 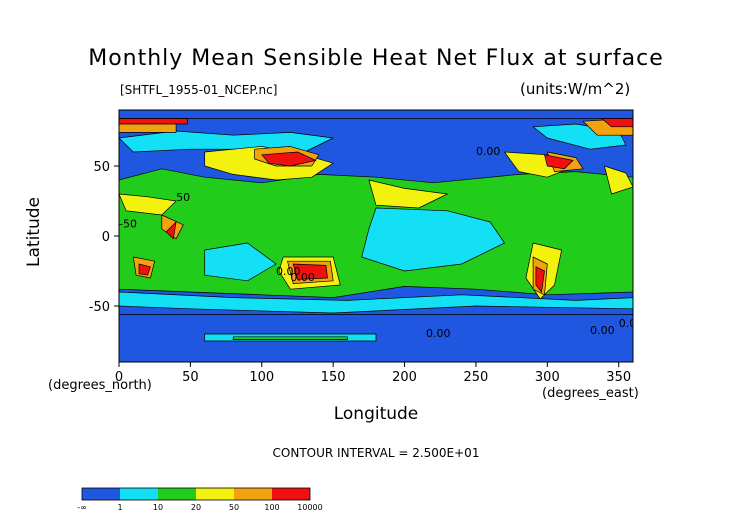 I want to click on x-tick-label: 0, so click(x=119, y=377).